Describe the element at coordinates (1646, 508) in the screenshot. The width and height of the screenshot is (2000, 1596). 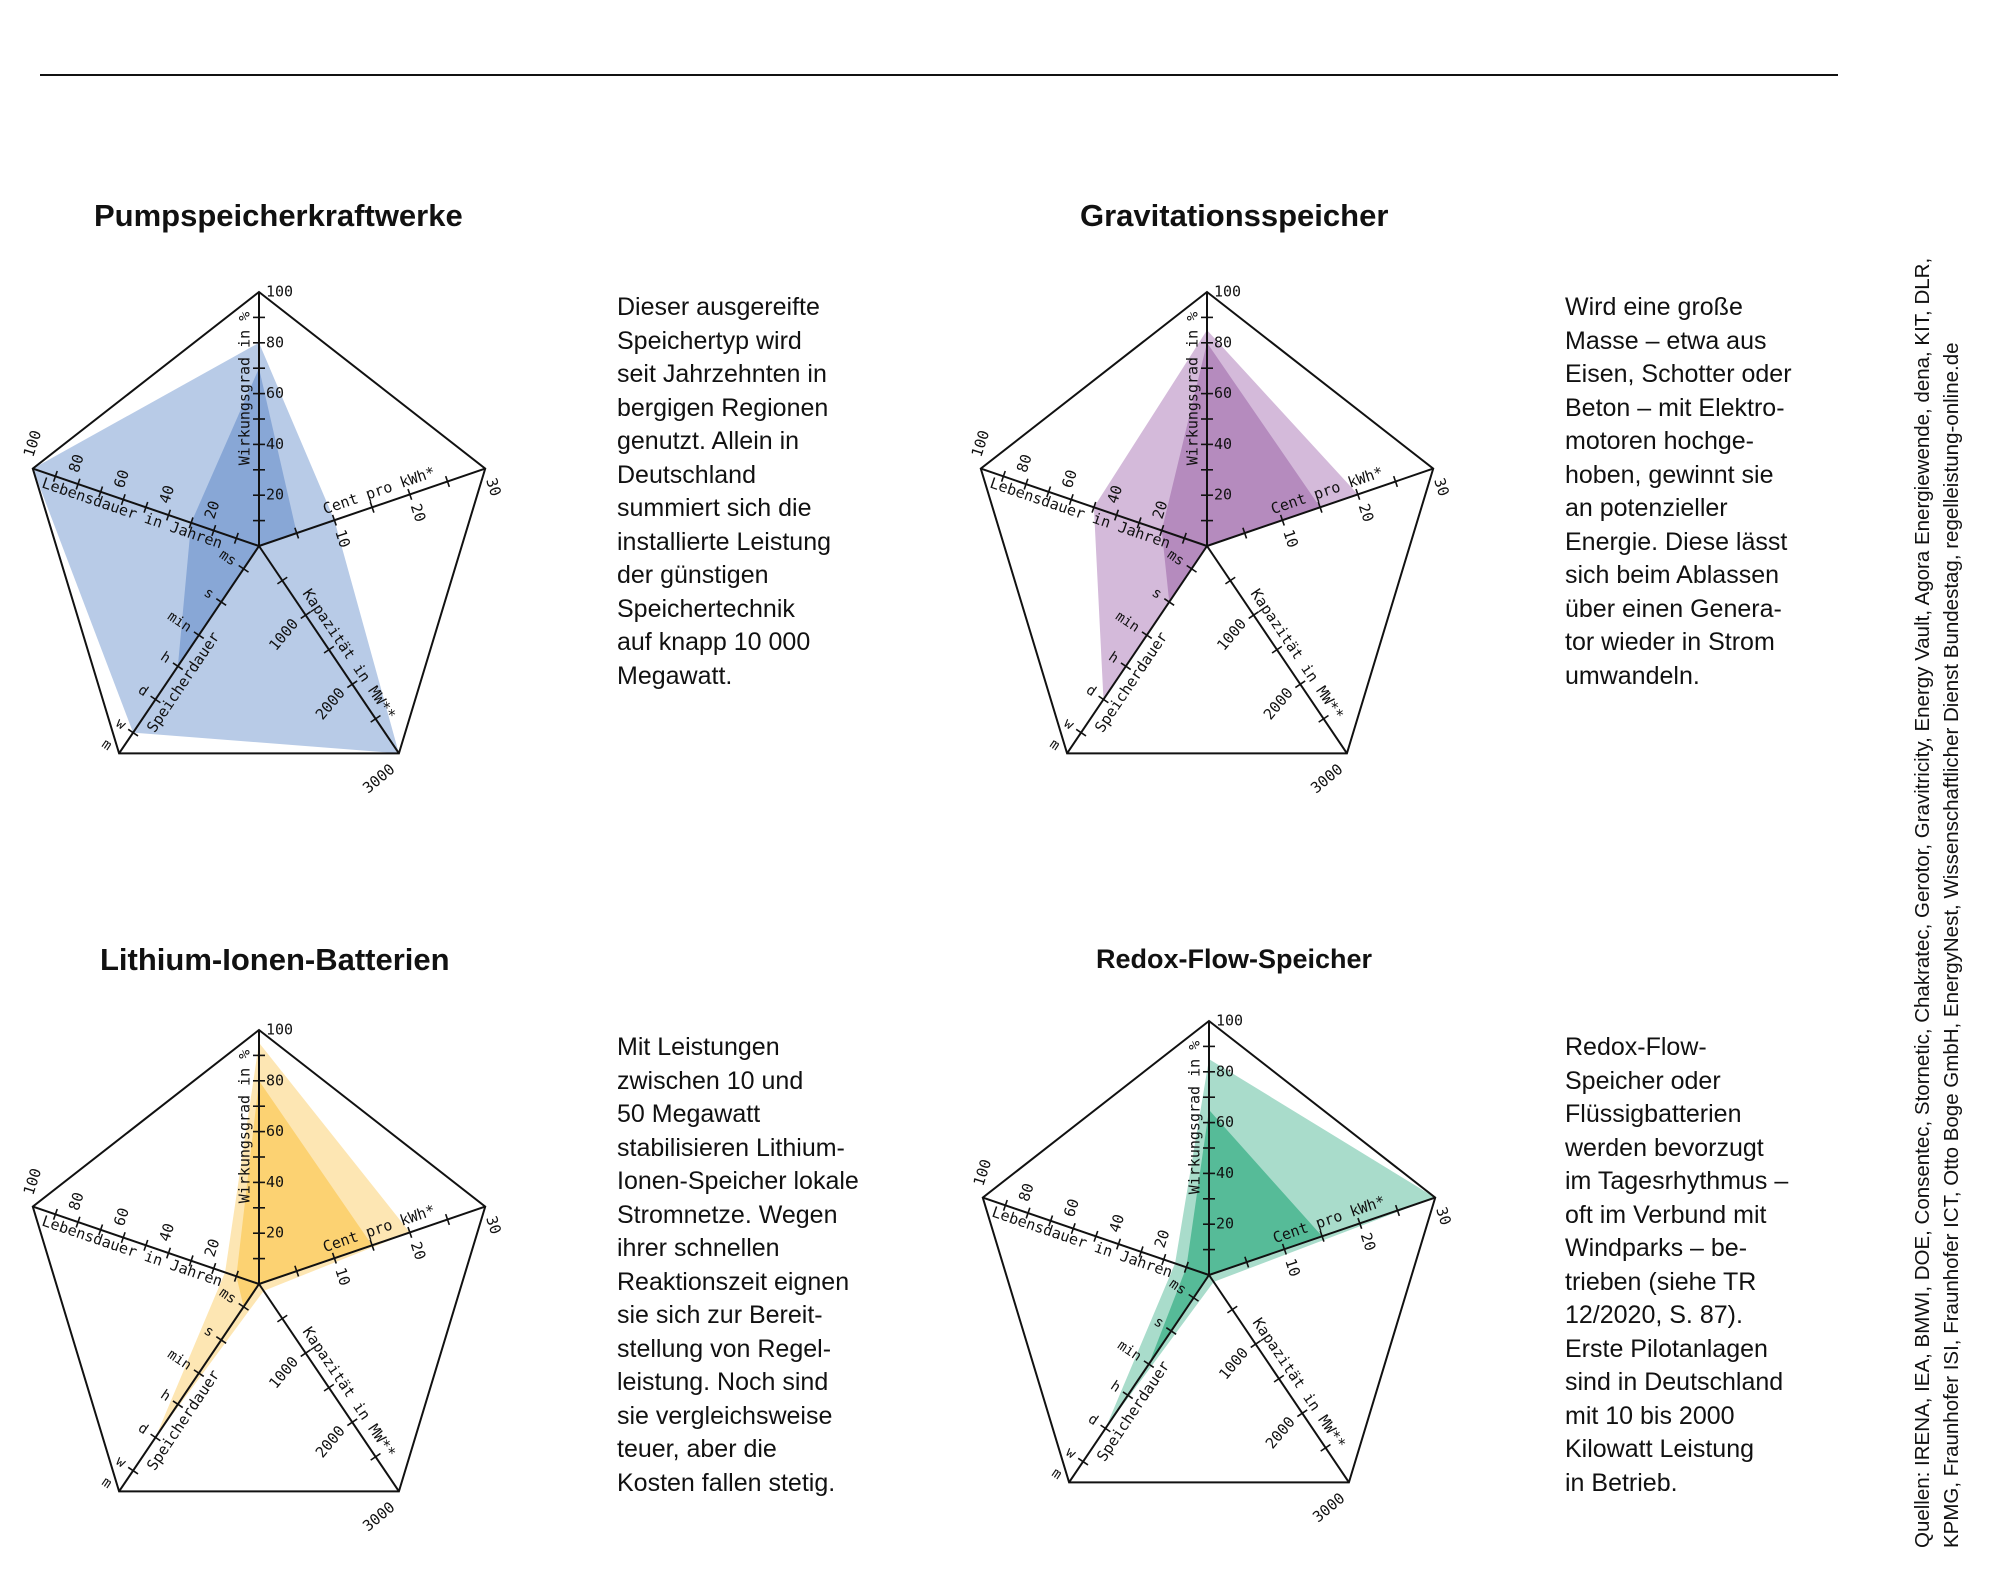
I see `description-line: an potenzieller` at that location.